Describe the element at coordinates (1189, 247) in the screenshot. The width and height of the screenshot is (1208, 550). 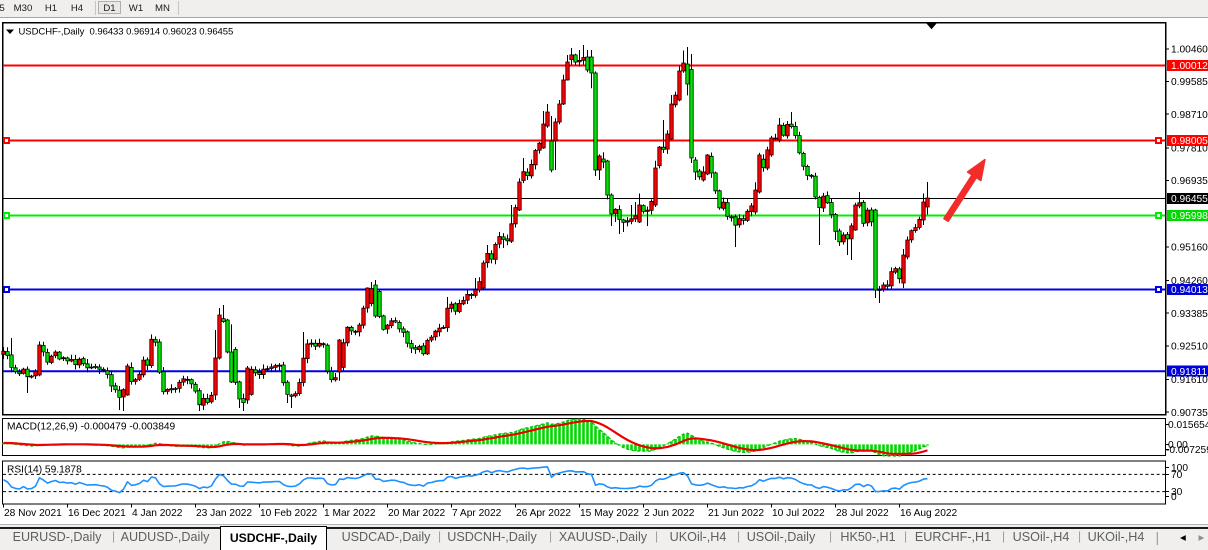
I see `svg-text: 0.95160` at that location.